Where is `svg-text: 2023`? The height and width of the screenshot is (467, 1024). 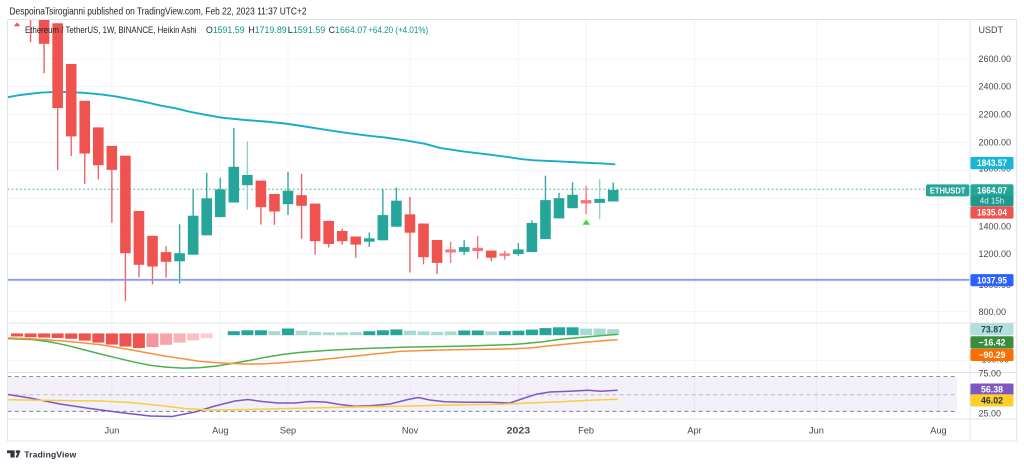 svg-text: 2023 is located at coordinates (519, 431).